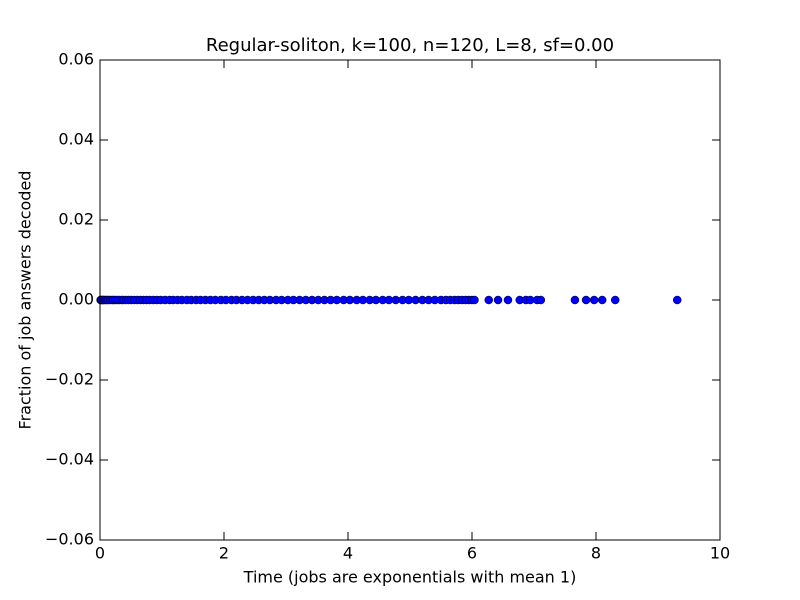  I want to click on x-tick-label: 8, so click(596, 553).